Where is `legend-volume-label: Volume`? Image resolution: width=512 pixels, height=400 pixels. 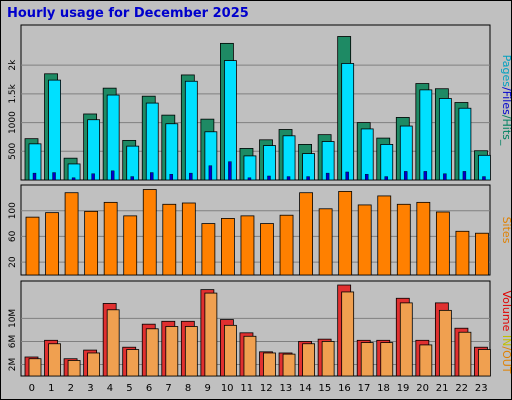 legend-volume-label: Volume is located at coordinates (506, 310).